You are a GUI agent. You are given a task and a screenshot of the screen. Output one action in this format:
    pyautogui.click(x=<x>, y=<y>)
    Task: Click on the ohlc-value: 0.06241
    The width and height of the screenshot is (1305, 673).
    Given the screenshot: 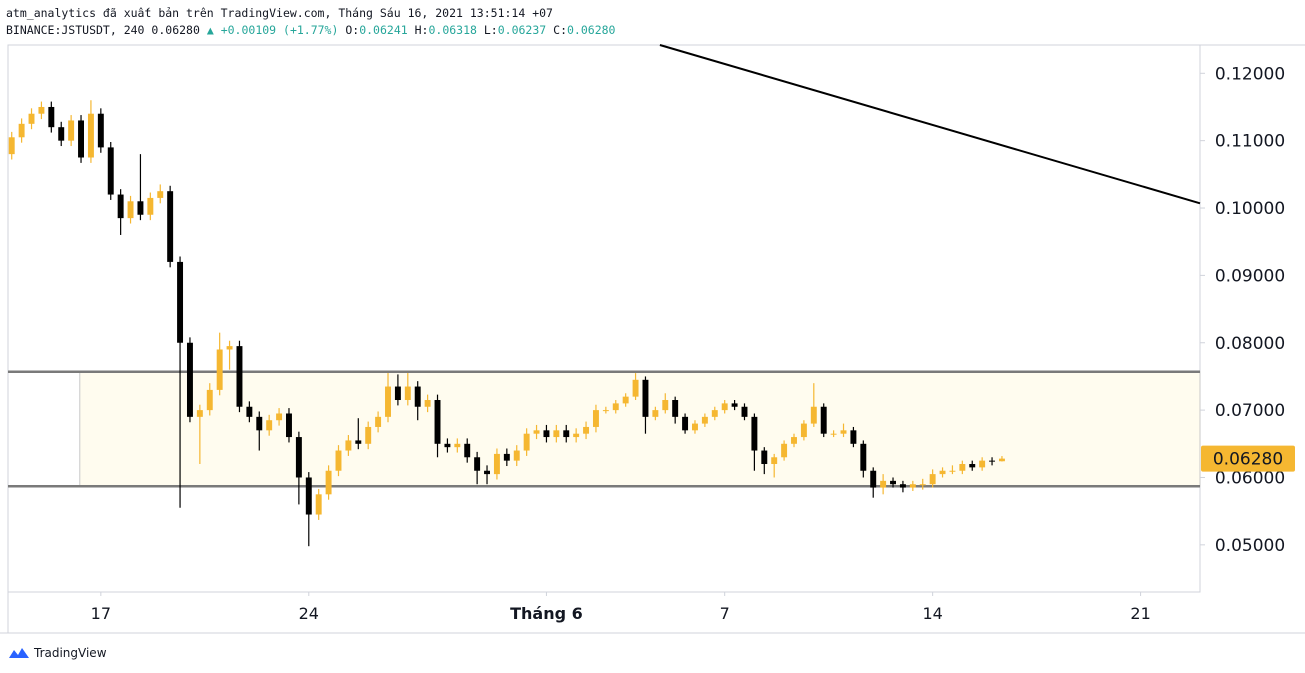 What is the action you would take?
    pyautogui.click(x=383, y=30)
    